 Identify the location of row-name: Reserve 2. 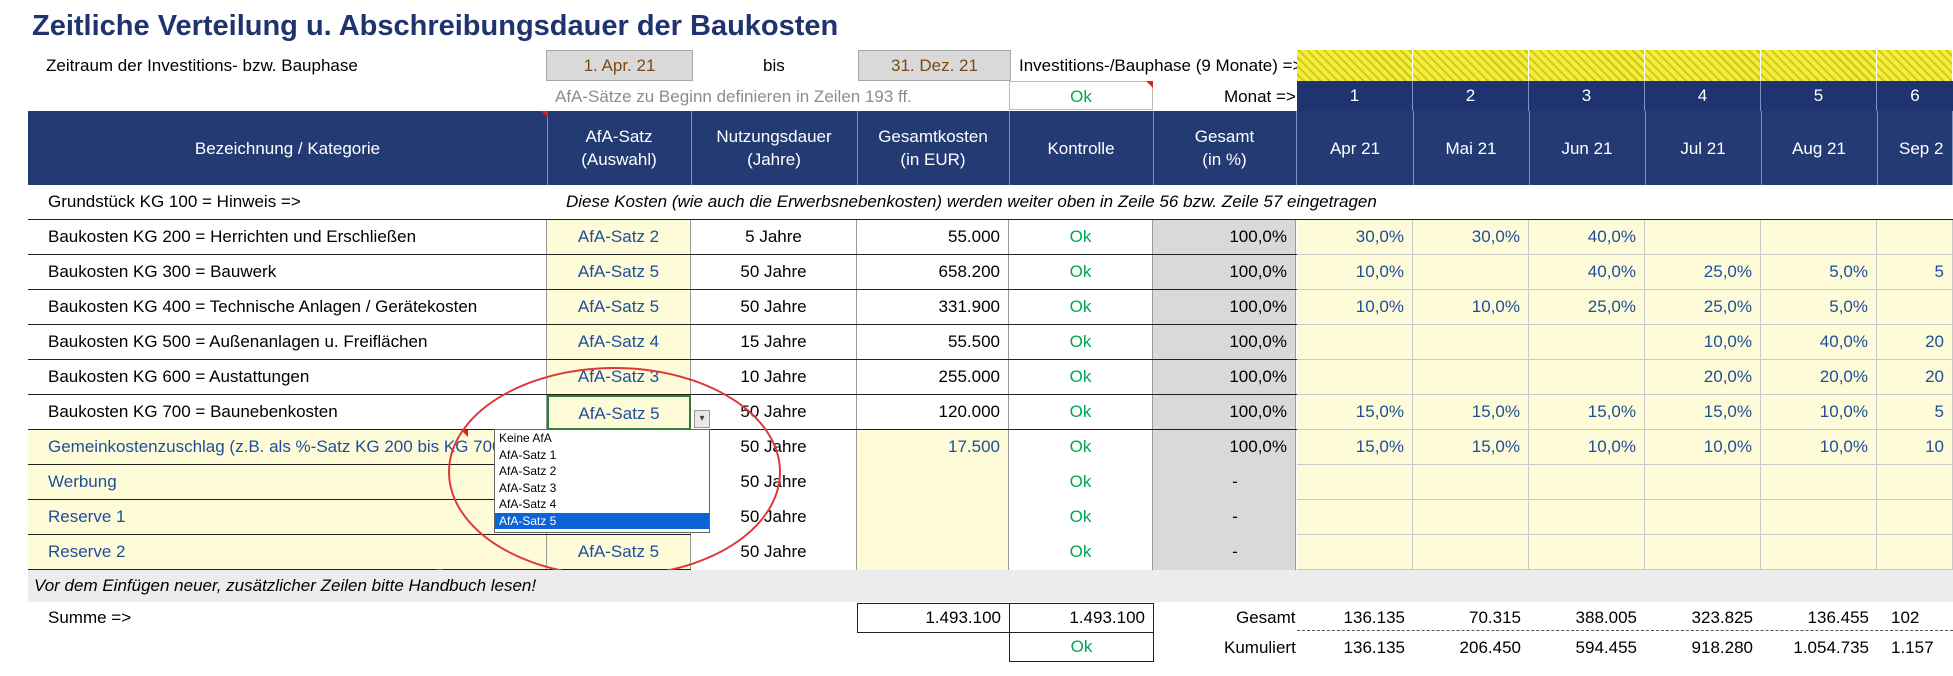
(287, 552).